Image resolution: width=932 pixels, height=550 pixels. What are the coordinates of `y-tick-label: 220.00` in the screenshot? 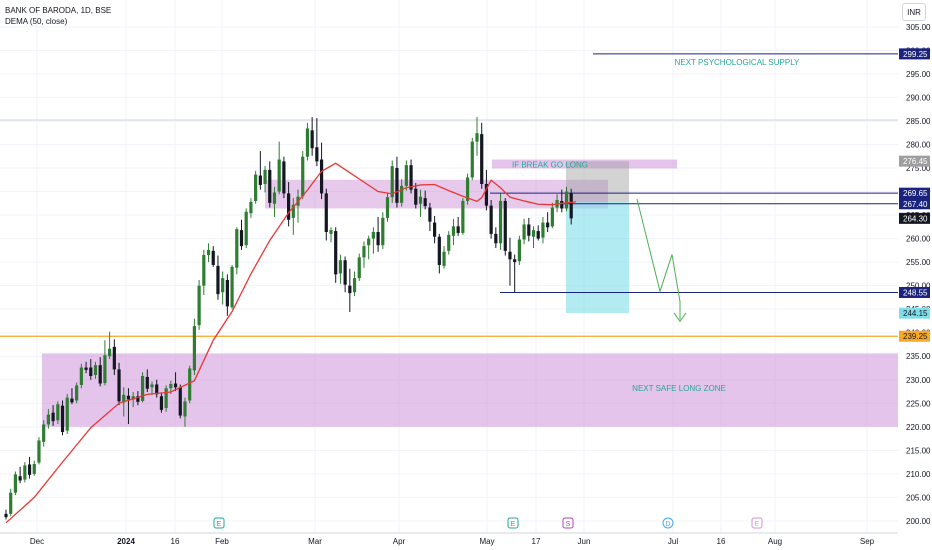 It's located at (918, 427).